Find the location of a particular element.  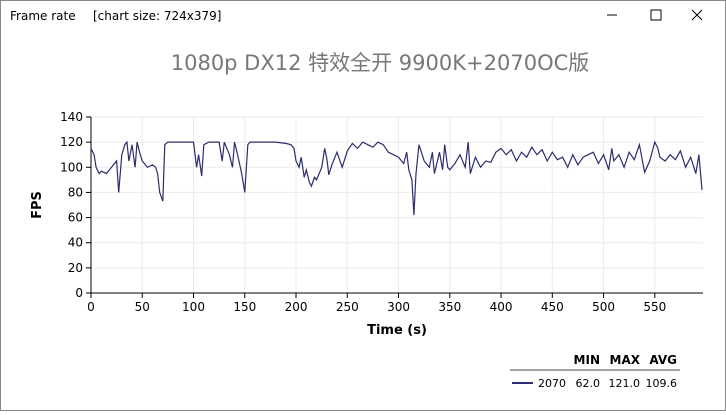

x-tick-label: 250 is located at coordinates (347, 307).